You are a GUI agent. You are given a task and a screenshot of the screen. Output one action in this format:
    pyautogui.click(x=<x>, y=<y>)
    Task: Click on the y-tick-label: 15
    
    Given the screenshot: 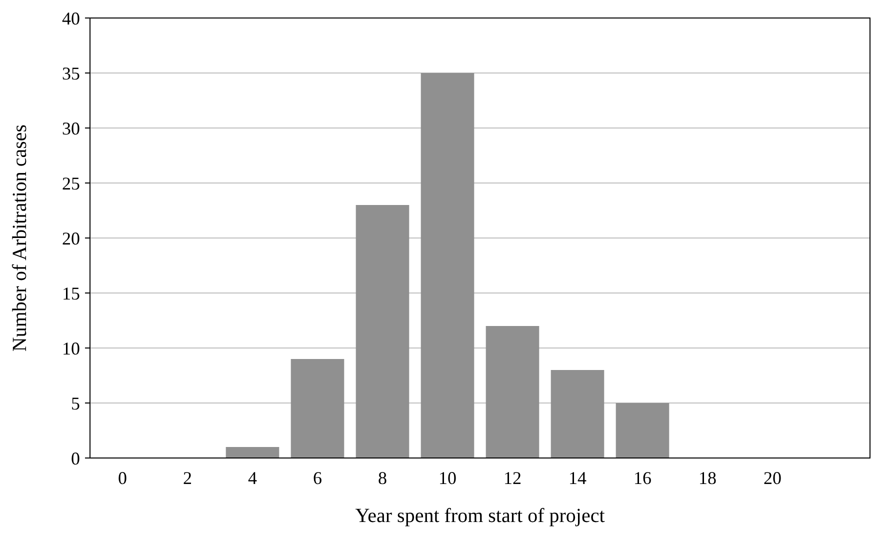 What is the action you would take?
    pyautogui.click(x=71, y=293)
    